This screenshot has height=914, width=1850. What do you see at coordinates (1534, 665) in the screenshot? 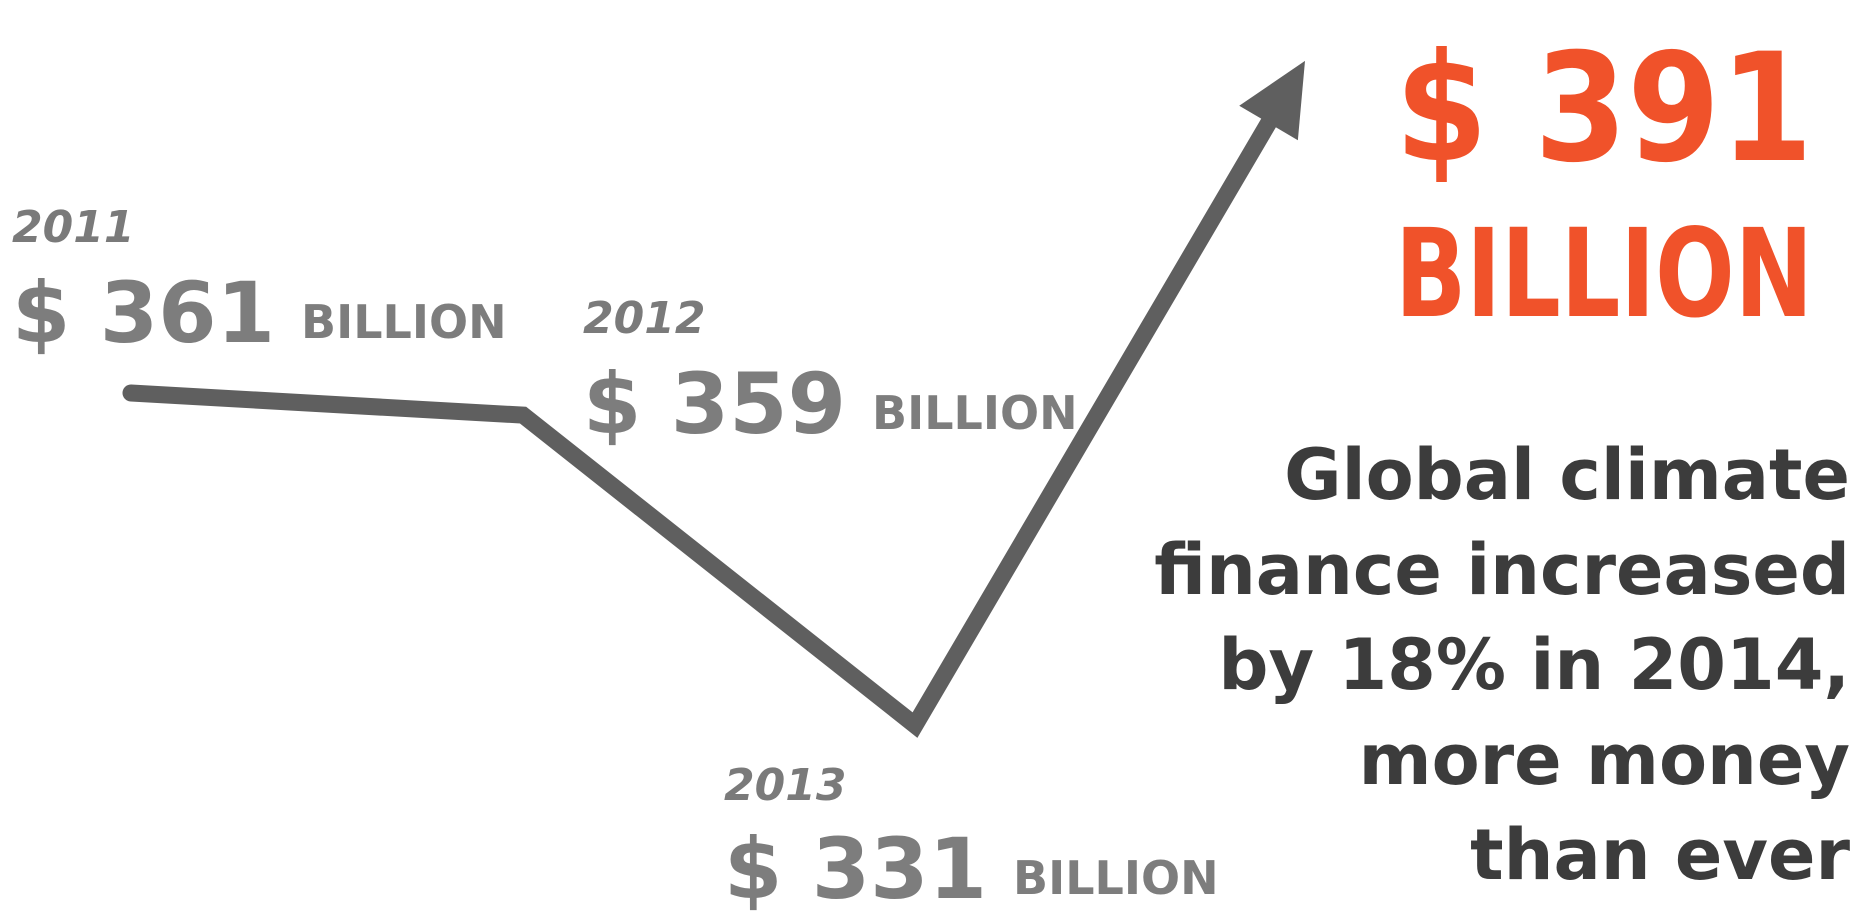
I see `headline-line-3: by 18% in 2014,` at bounding box center [1534, 665].